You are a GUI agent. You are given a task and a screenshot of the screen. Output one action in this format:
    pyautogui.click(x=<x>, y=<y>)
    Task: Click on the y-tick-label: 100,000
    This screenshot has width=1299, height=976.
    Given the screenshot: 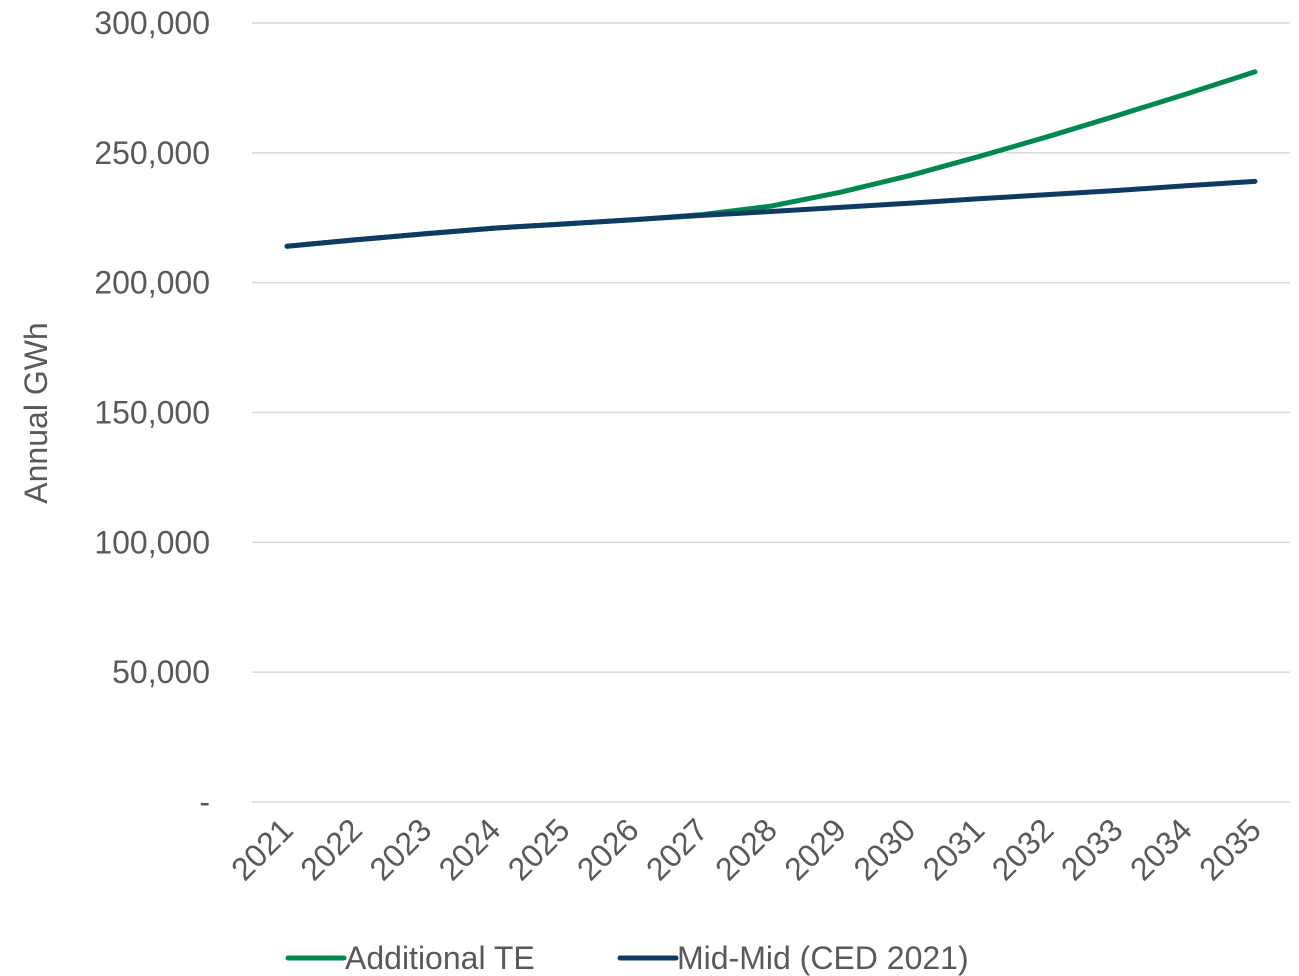 What is the action you would take?
    pyautogui.click(x=152, y=542)
    